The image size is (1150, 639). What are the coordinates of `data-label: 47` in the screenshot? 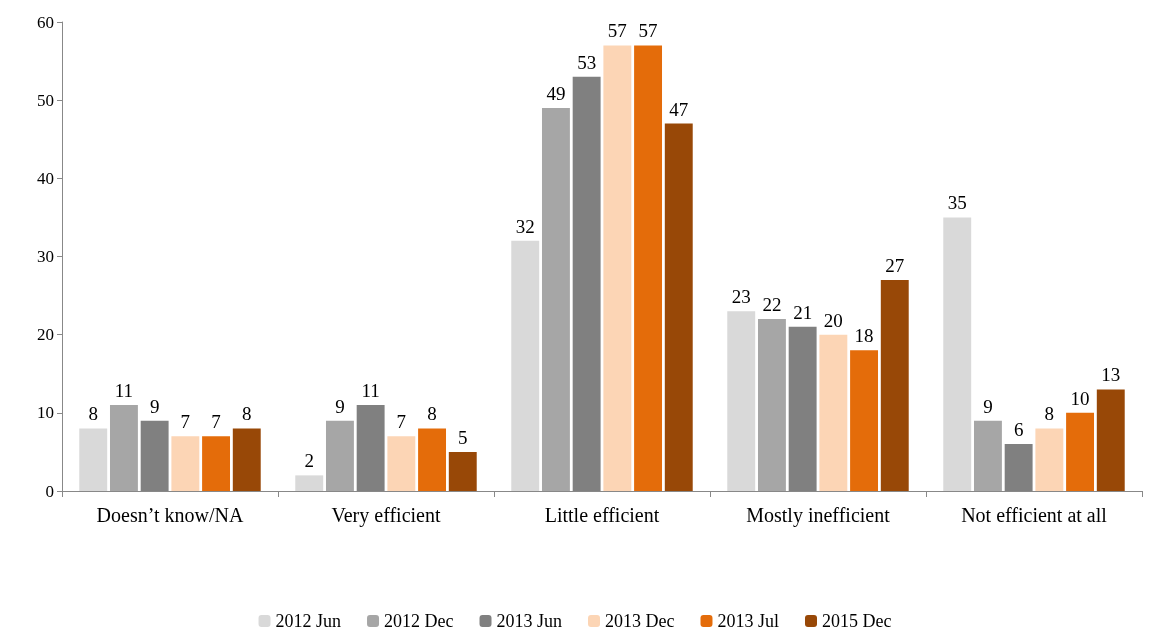 It's located at (679, 109).